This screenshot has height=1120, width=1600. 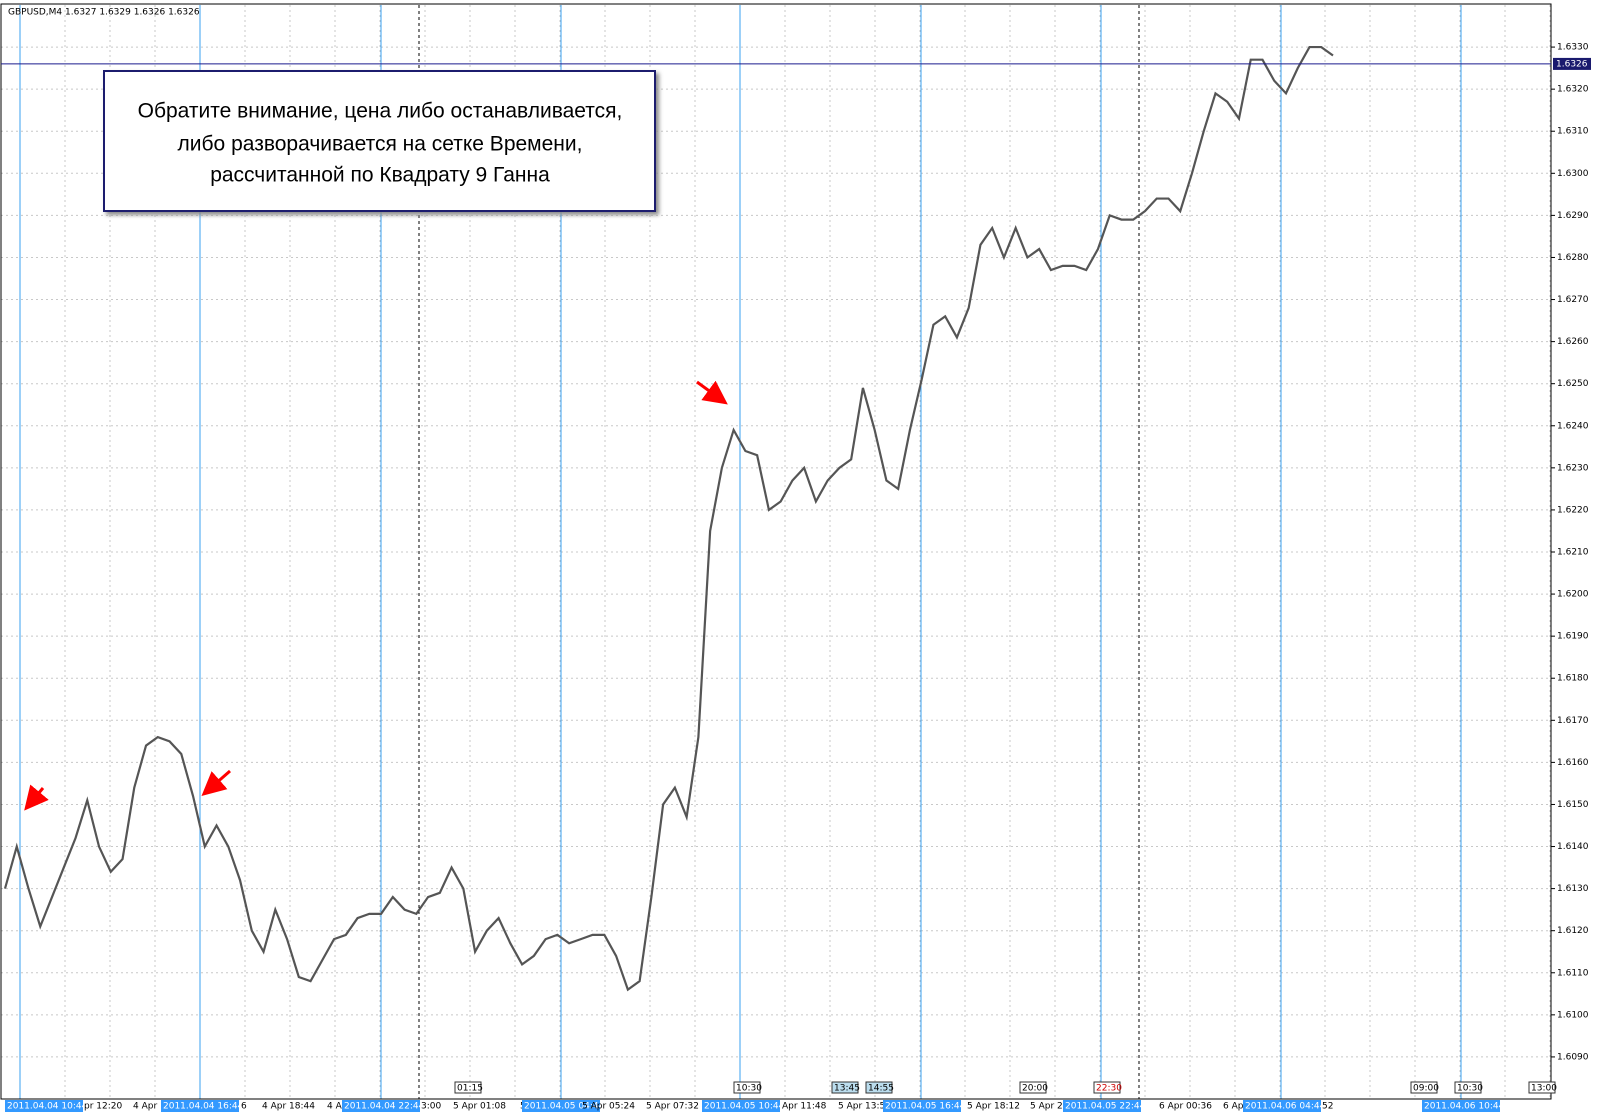 I want to click on time-label: 5 Apr 13:5, so click(x=861, y=1107).